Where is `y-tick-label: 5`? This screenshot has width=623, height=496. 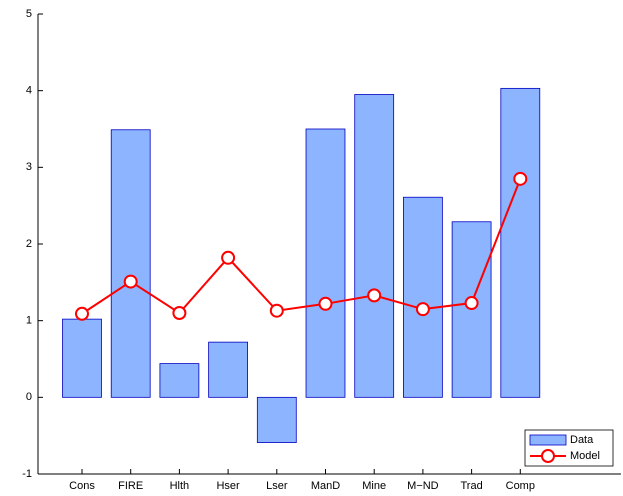
y-tick-label: 5 is located at coordinates (29, 14).